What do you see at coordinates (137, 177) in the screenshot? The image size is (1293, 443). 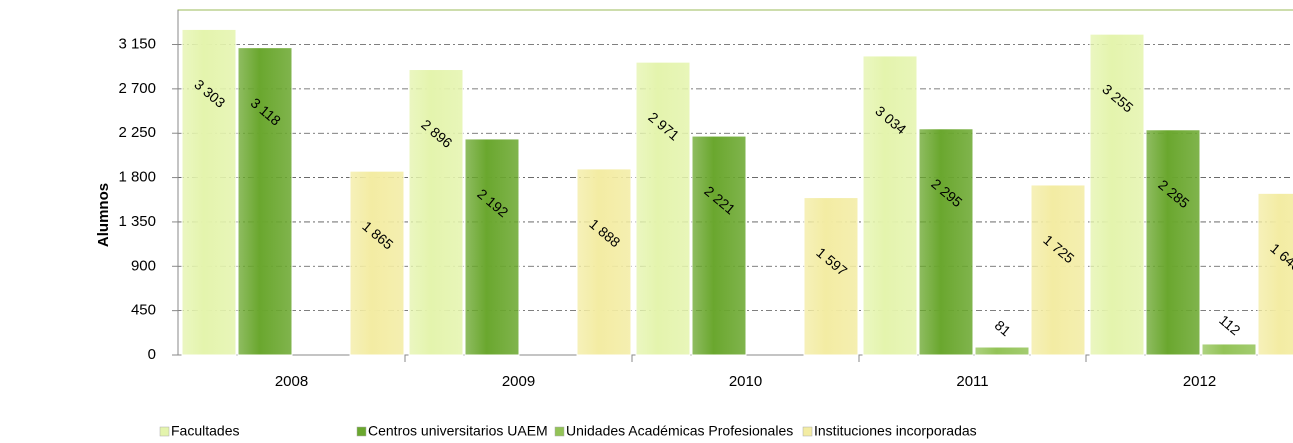 I see `y-tick-label: 1 800` at bounding box center [137, 177].